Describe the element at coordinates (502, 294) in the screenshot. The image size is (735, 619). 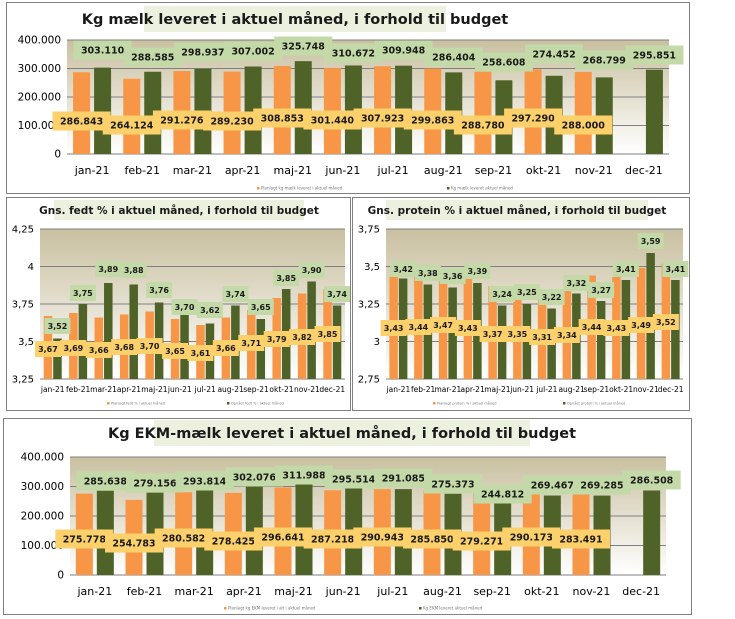
I see `data-label-actual: 3,24` at that location.